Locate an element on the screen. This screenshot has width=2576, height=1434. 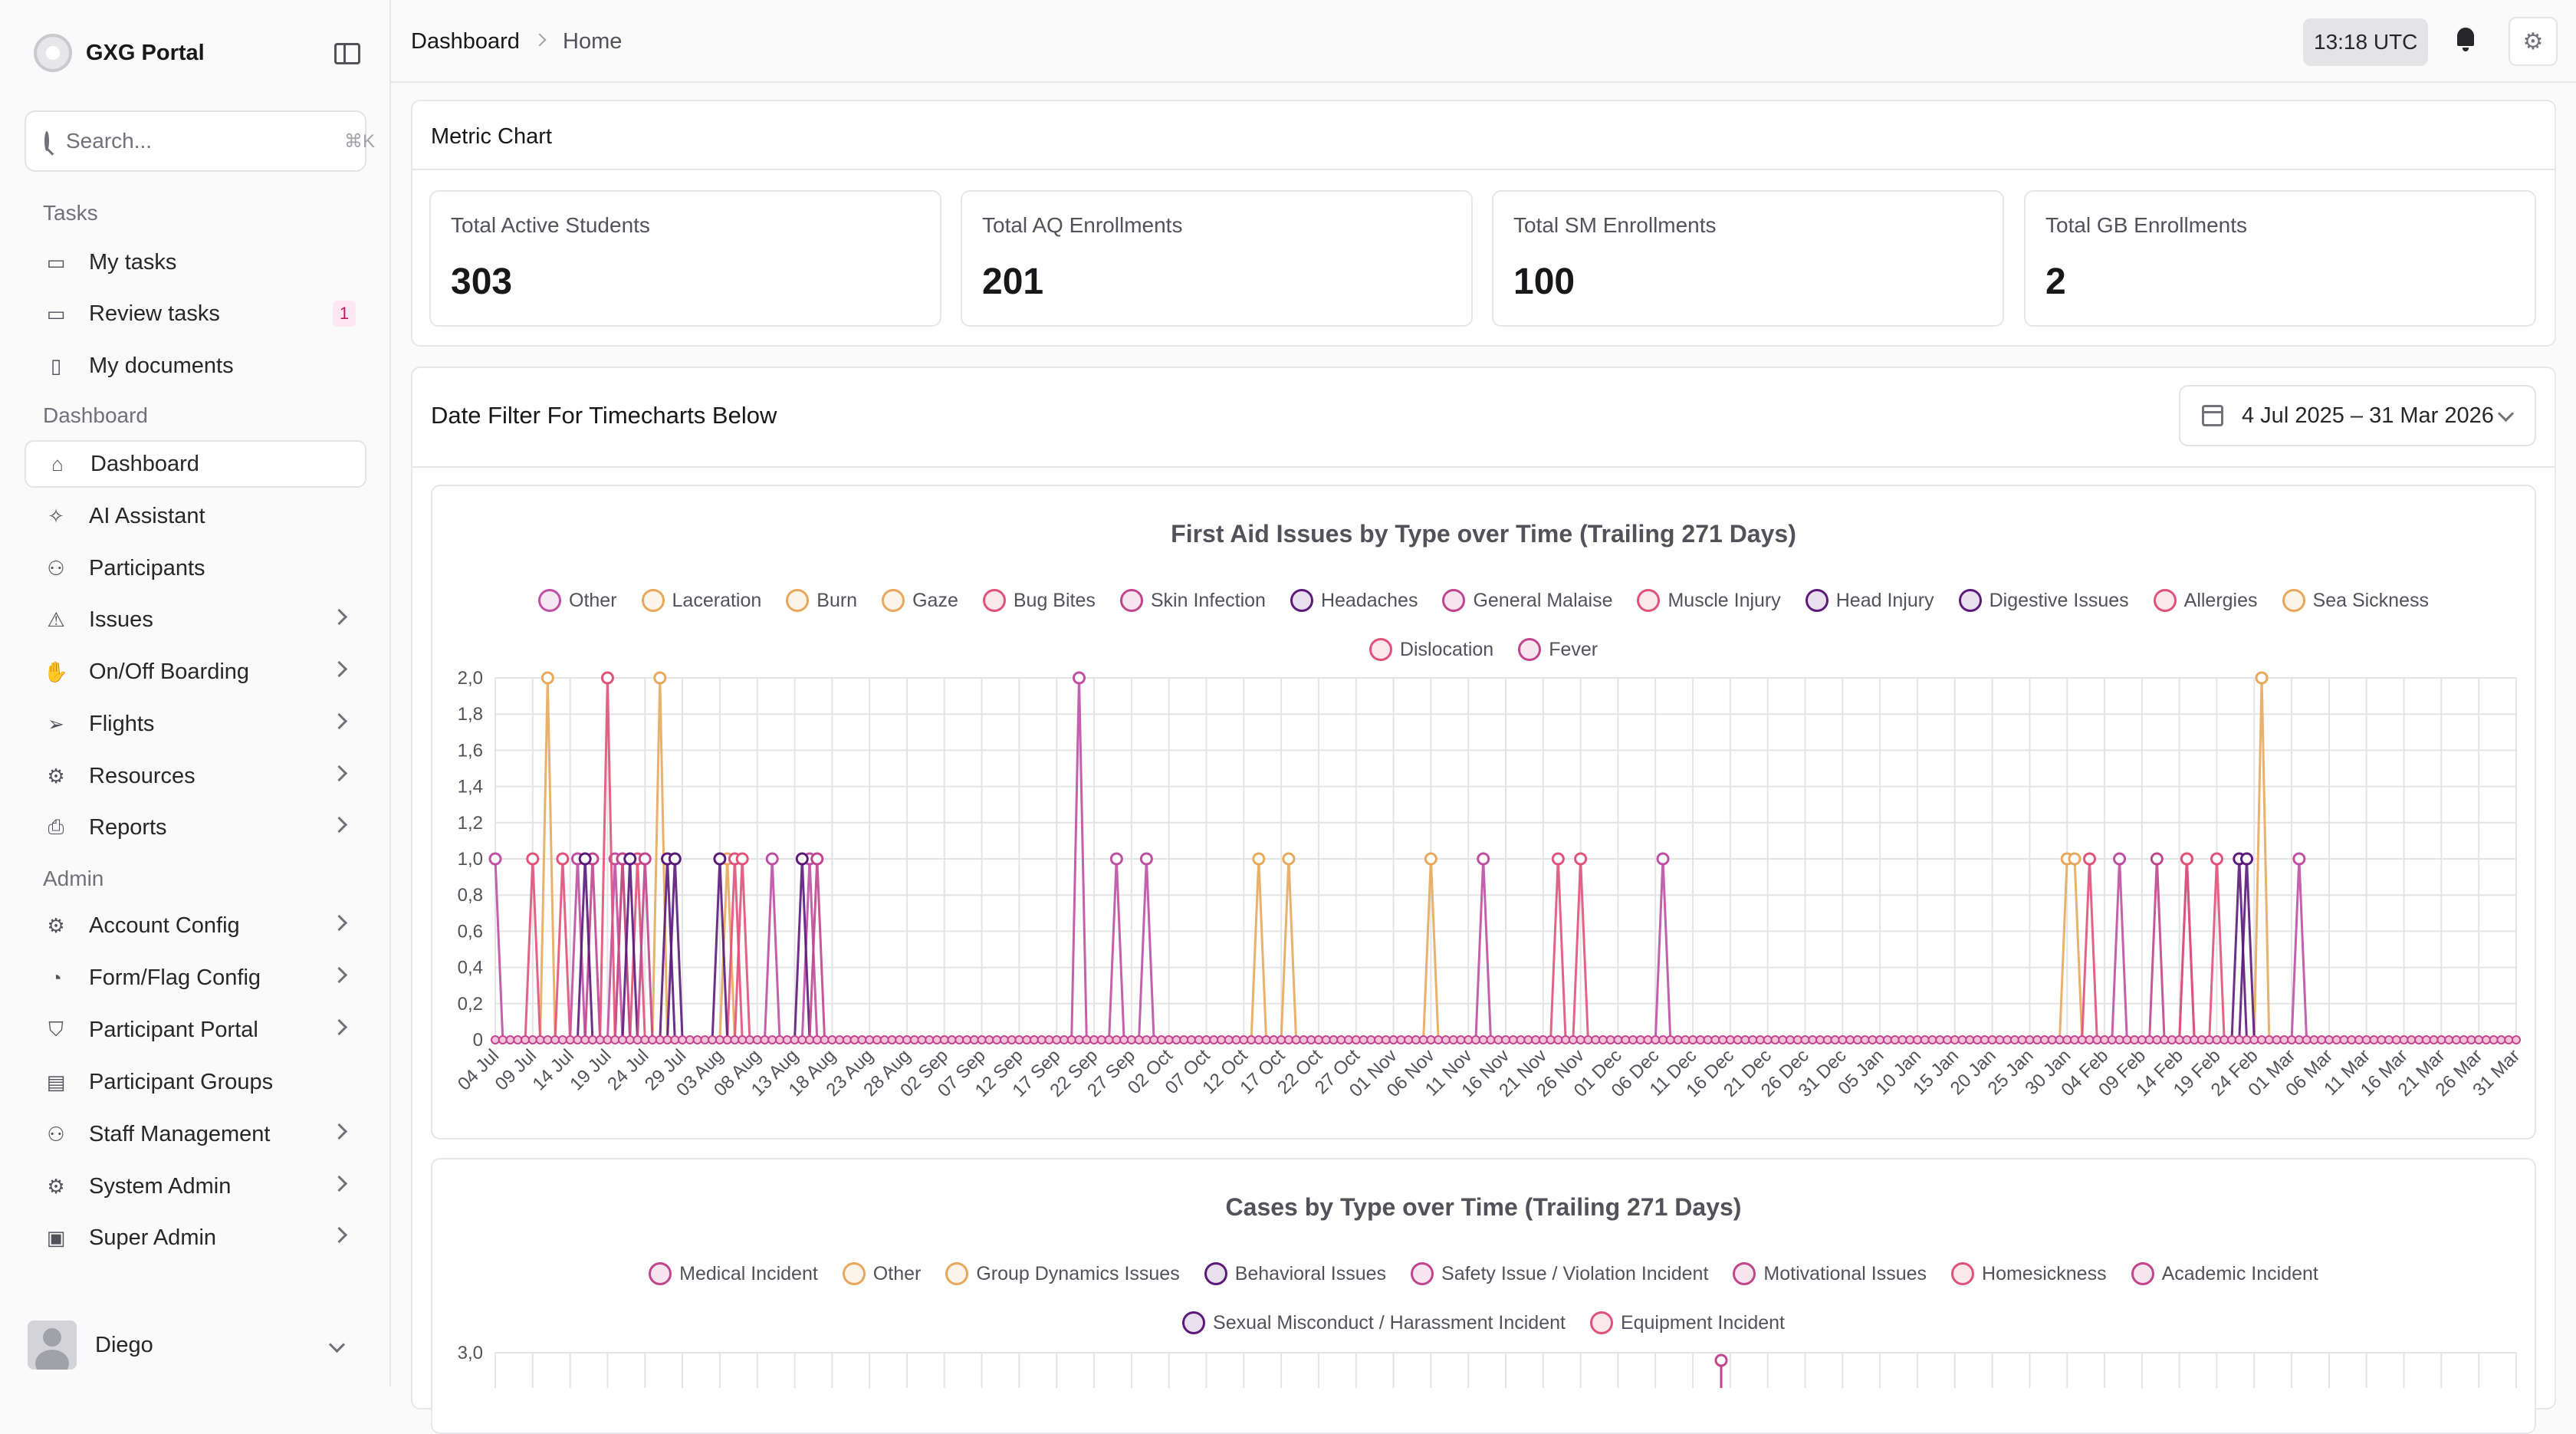
user-menu: Diego is located at coordinates (90, 1345).